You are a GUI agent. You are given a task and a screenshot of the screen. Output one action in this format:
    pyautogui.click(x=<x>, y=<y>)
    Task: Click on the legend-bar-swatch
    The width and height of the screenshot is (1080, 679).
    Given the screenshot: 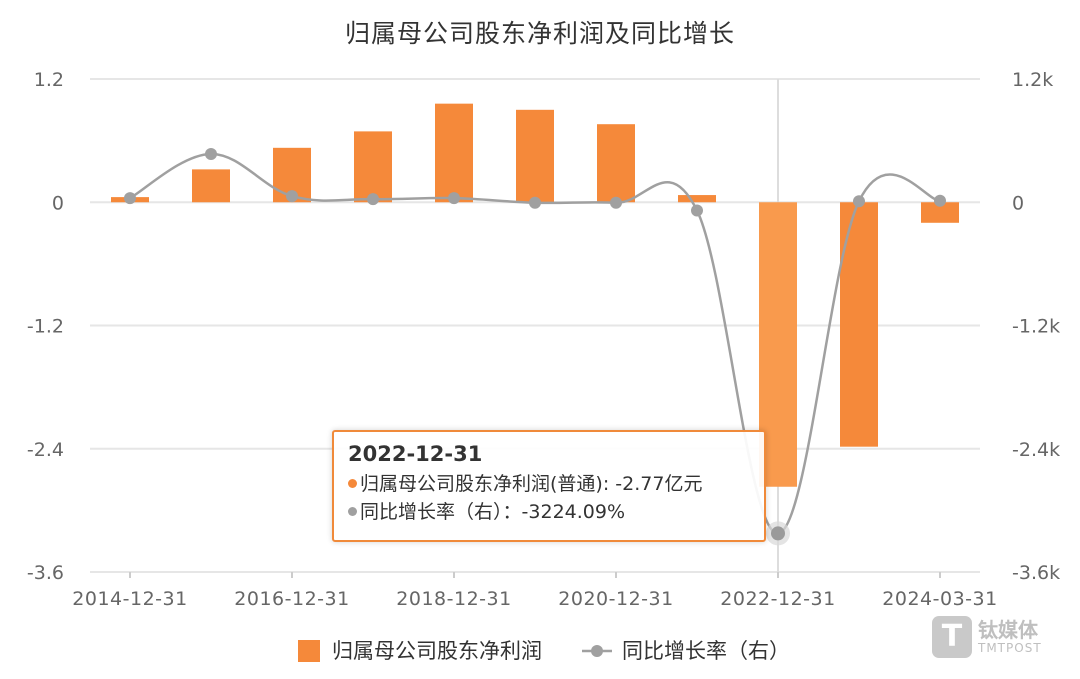 What is the action you would take?
    pyautogui.click(x=309, y=651)
    